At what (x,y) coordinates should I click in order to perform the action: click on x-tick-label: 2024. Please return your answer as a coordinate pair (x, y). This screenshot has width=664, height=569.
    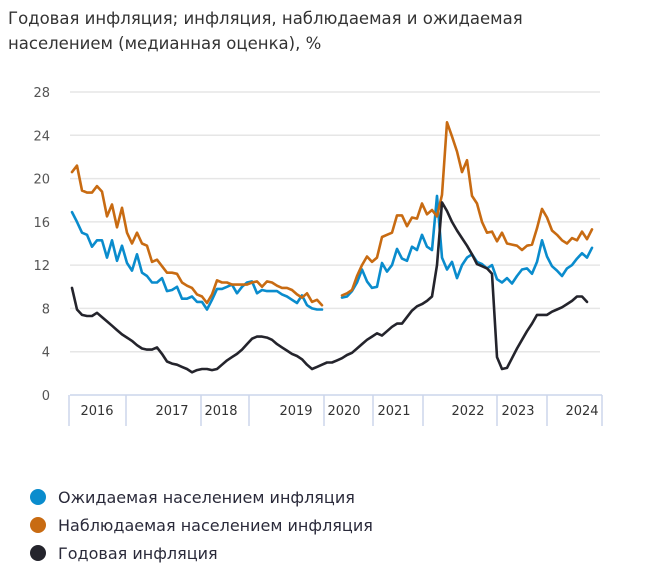
    Looking at the image, I should click on (581, 411).